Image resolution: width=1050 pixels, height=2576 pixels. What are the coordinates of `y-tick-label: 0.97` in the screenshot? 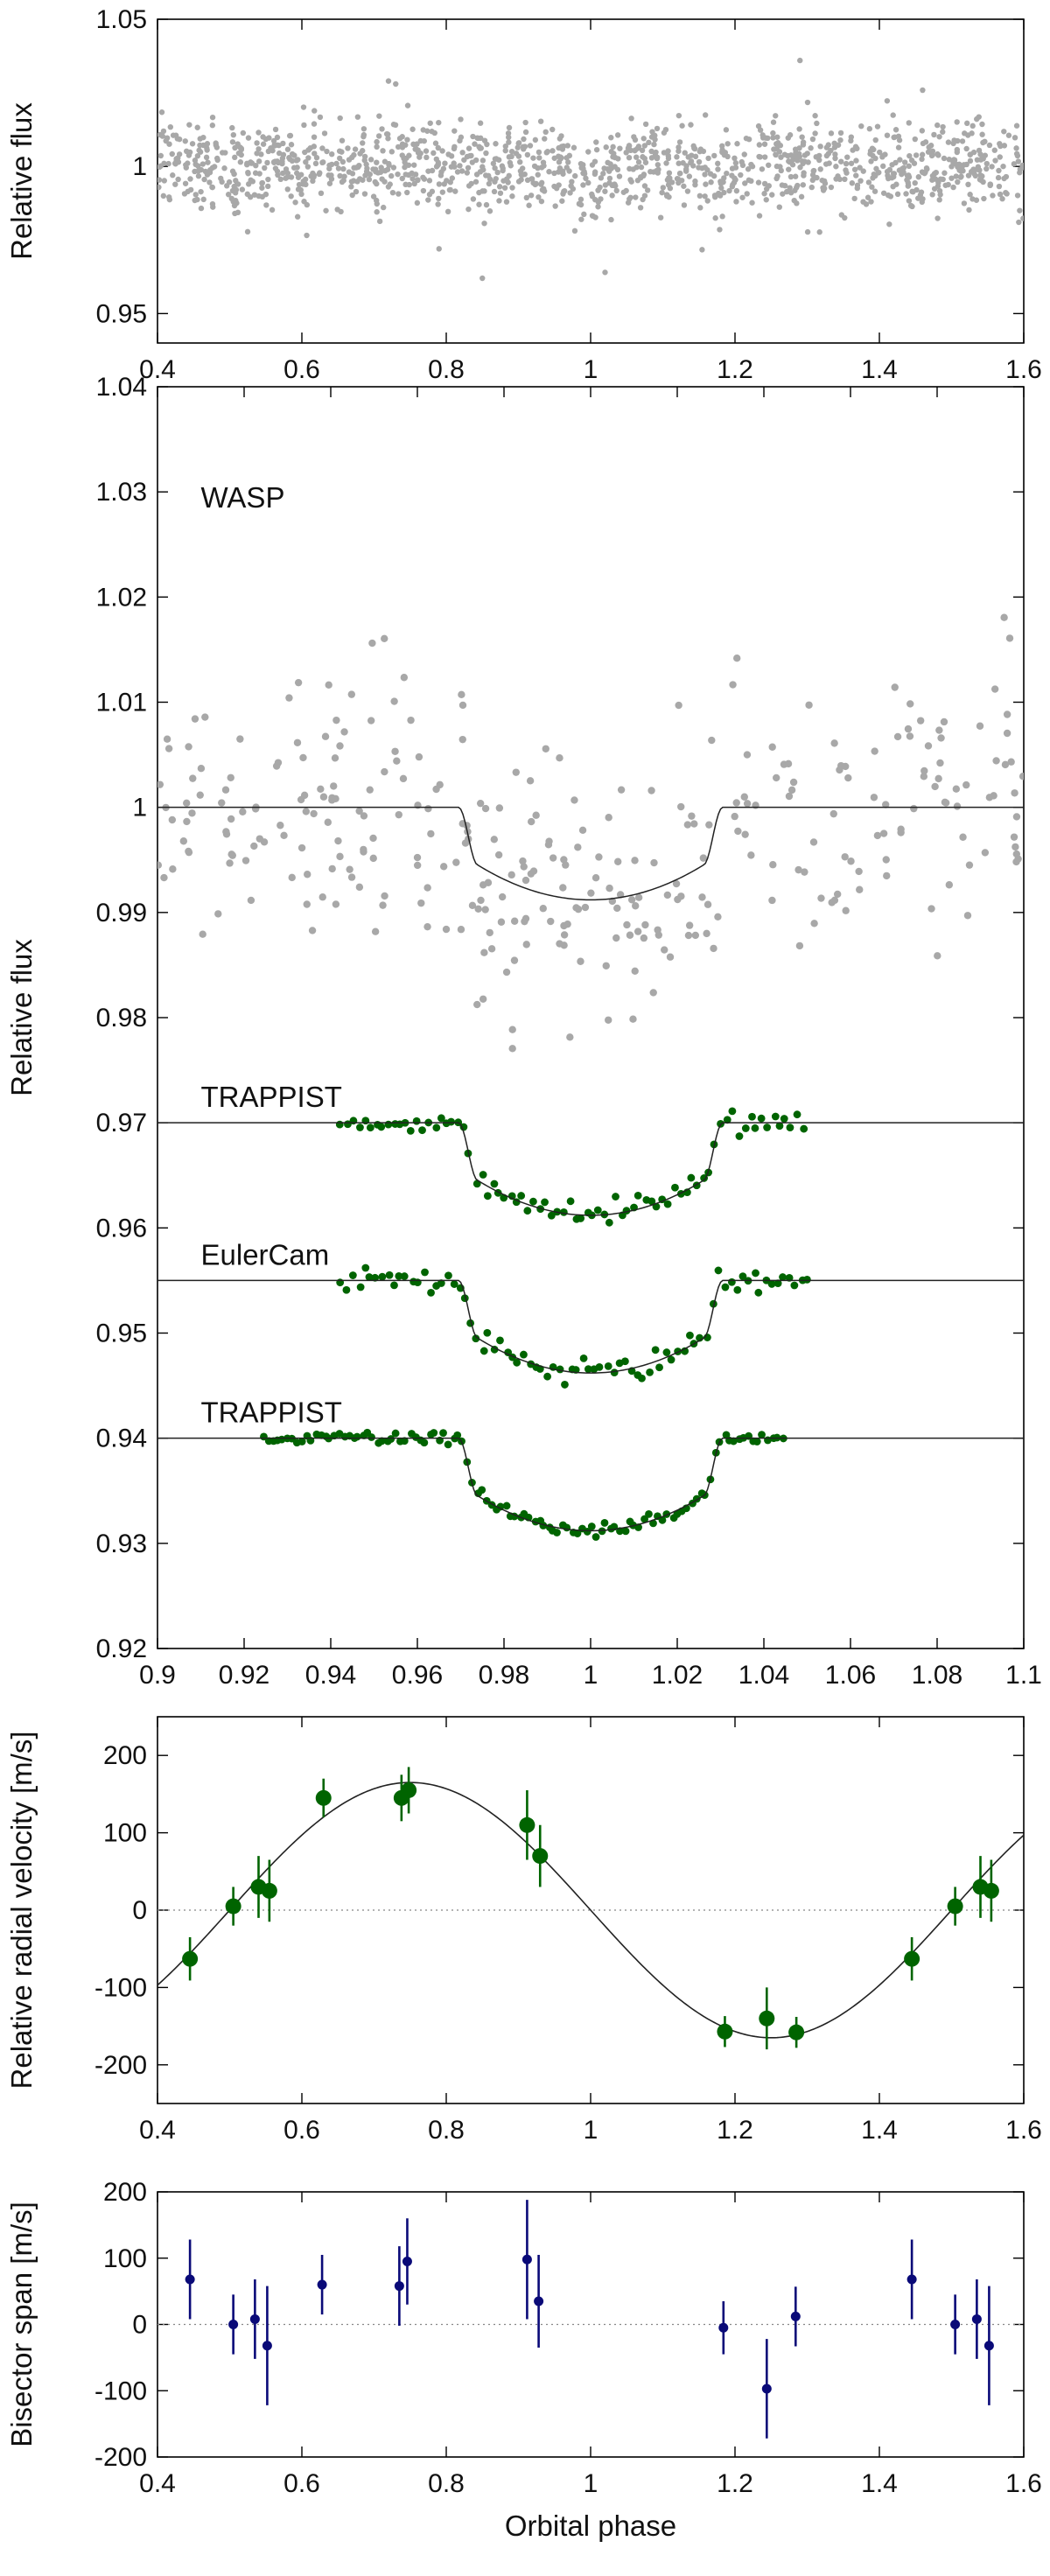 It's located at (121, 1123).